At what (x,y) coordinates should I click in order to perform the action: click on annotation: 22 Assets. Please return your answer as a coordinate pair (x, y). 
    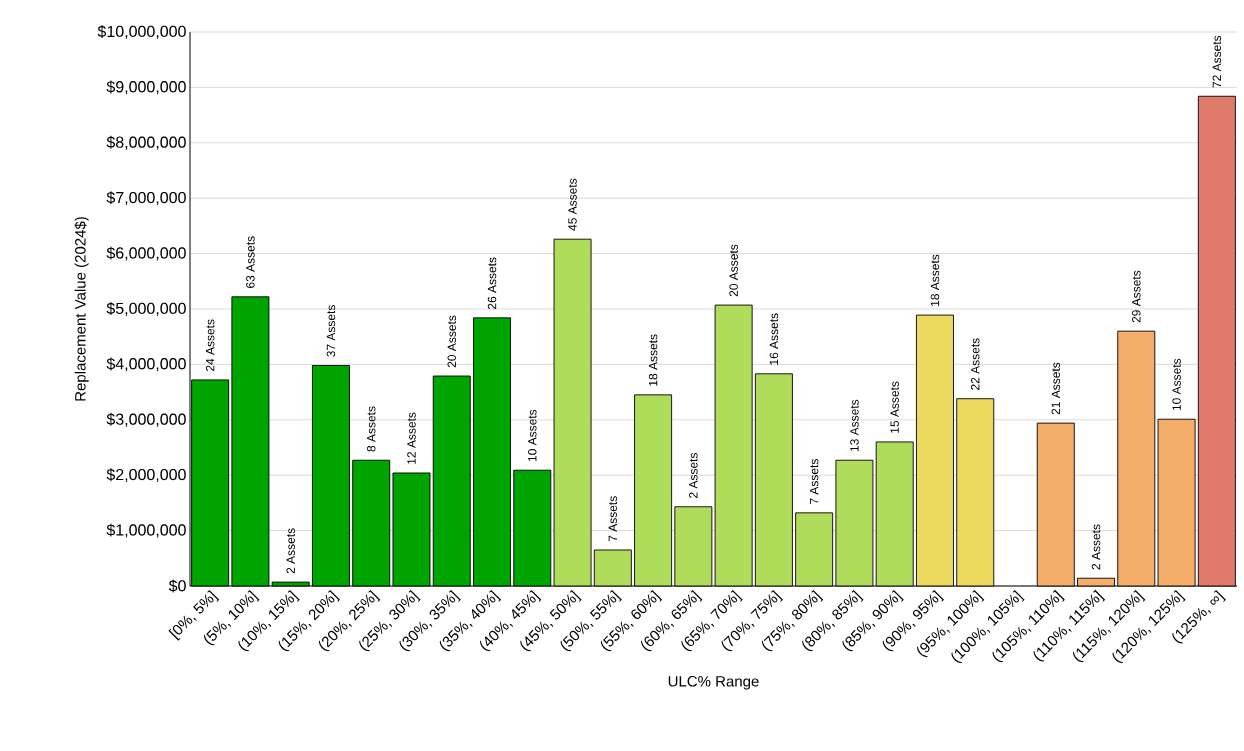
    Looking at the image, I should click on (975, 364).